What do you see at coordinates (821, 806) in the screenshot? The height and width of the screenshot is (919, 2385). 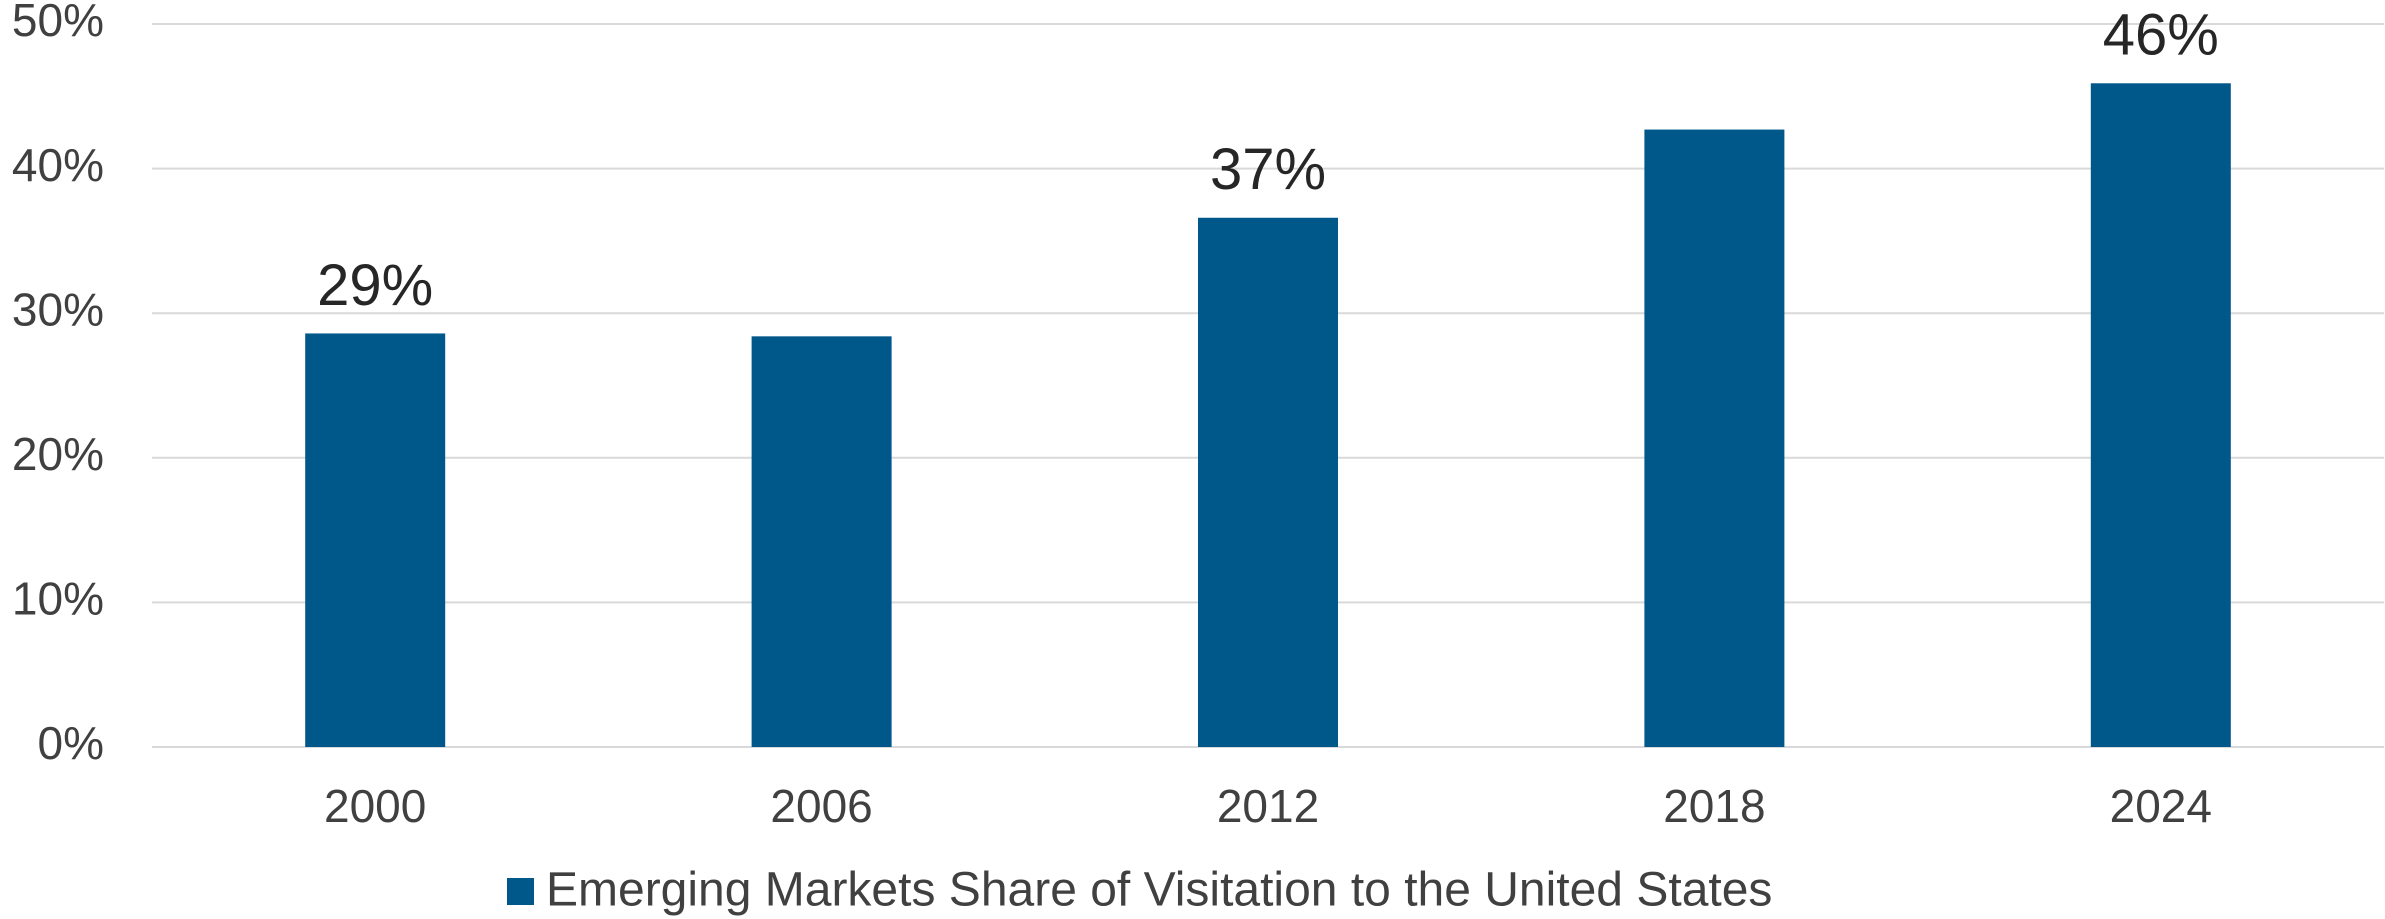 I see `x-tick-label: 2006` at bounding box center [821, 806].